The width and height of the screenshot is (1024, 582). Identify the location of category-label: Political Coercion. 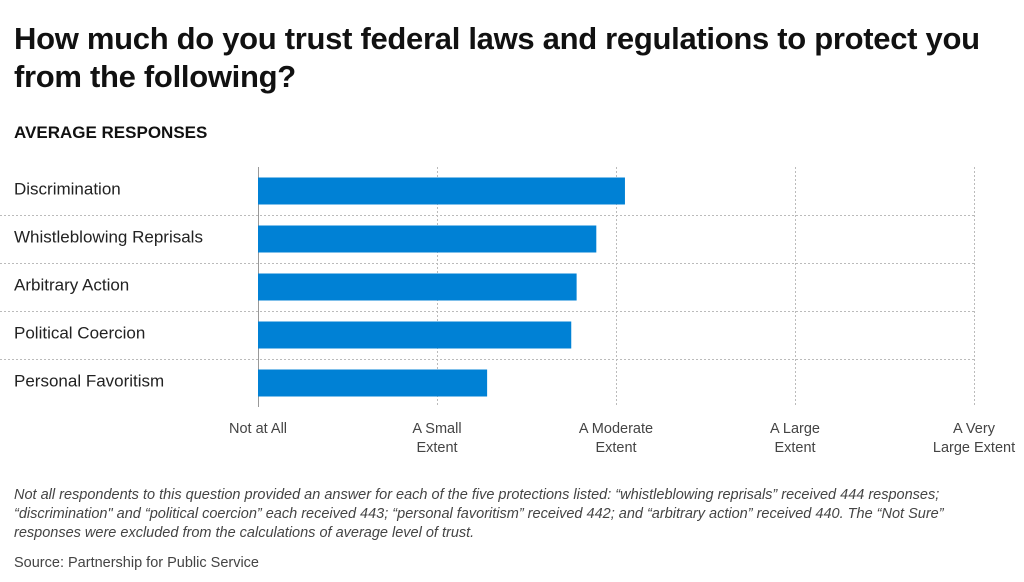
(79, 332).